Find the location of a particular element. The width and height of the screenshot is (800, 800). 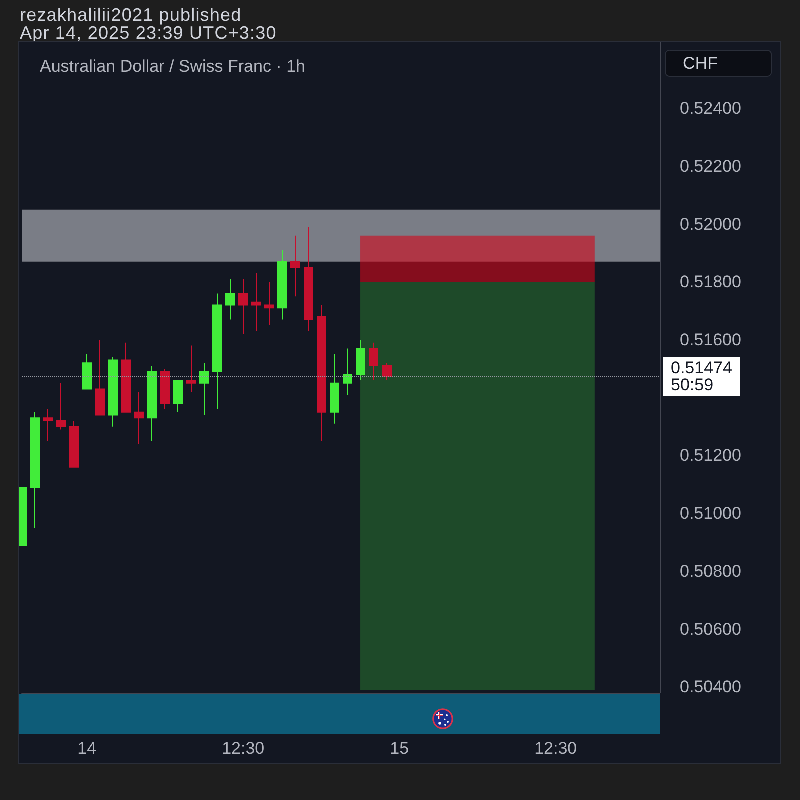

y-axis-title: CHF is located at coordinates (700, 63).